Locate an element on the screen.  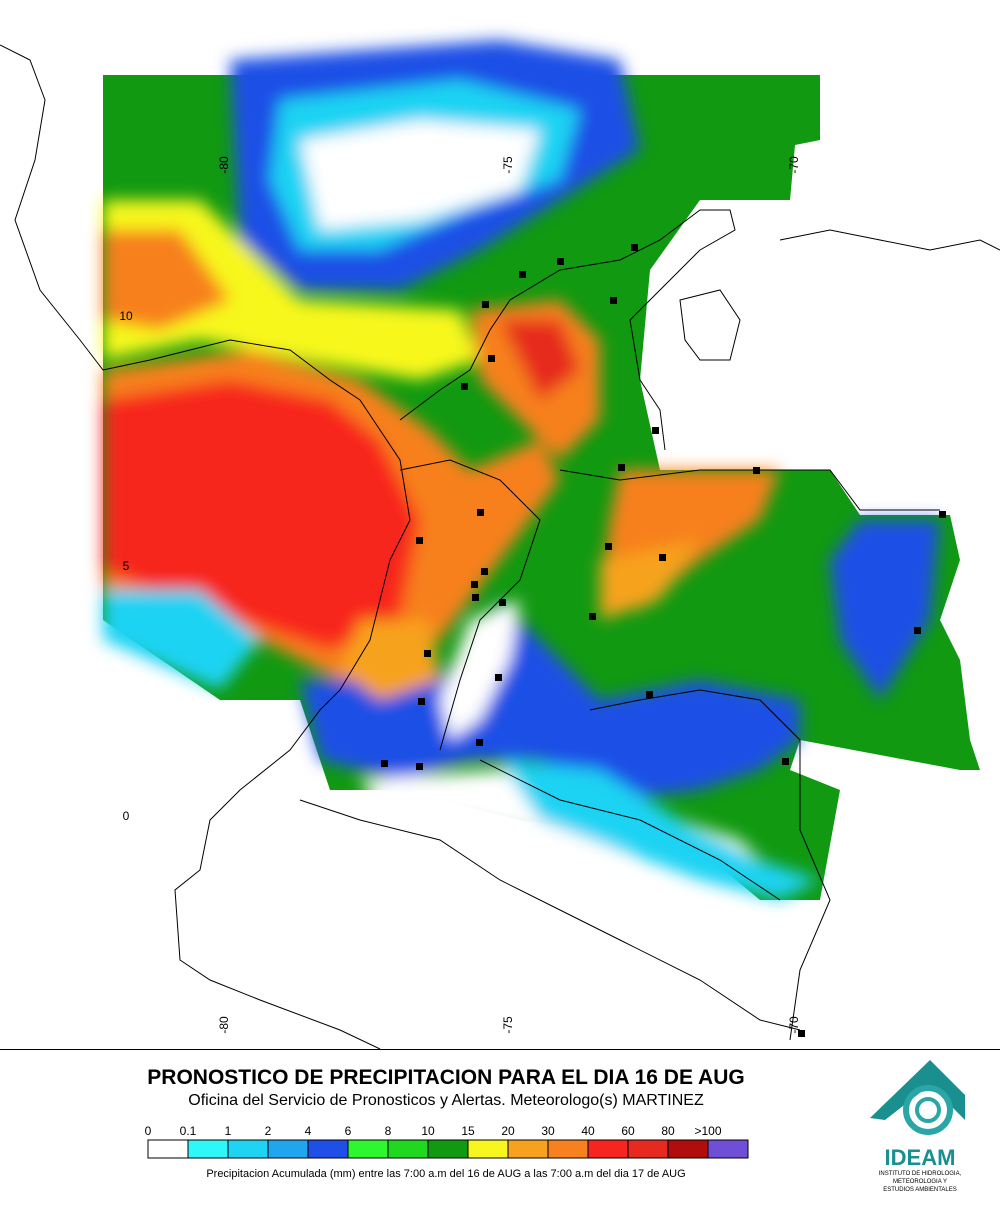
colorbar-label: 2 is located at coordinates (268, 1131).